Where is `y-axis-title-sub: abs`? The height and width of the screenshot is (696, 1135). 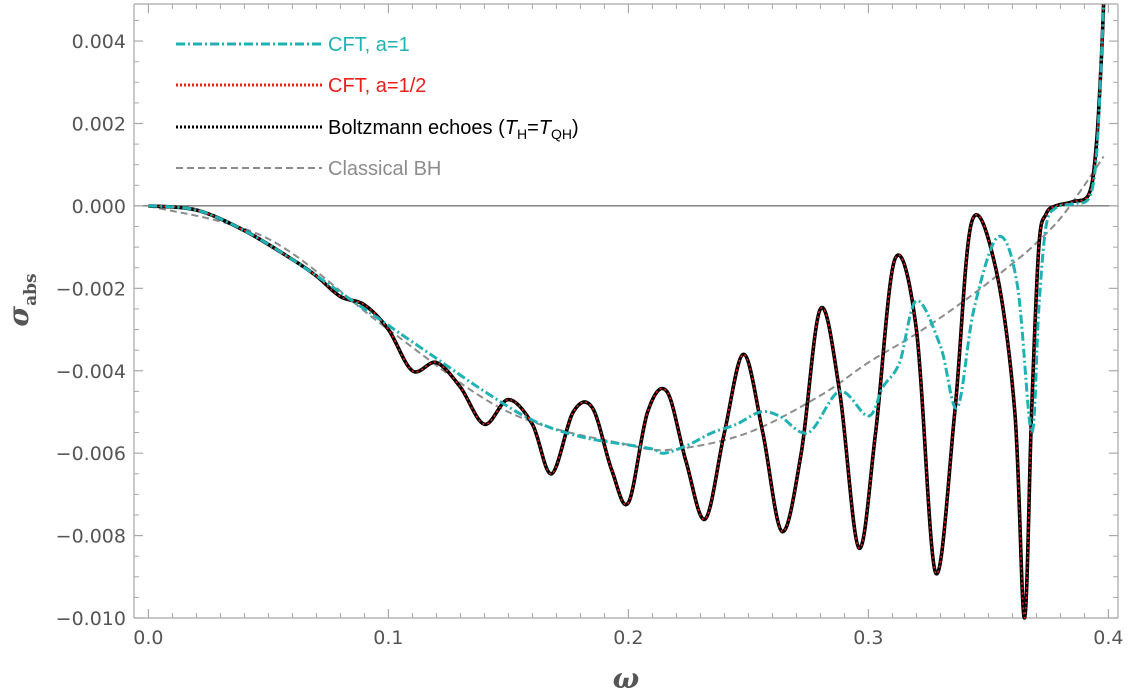 y-axis-title-sub: abs is located at coordinates (31, 289).